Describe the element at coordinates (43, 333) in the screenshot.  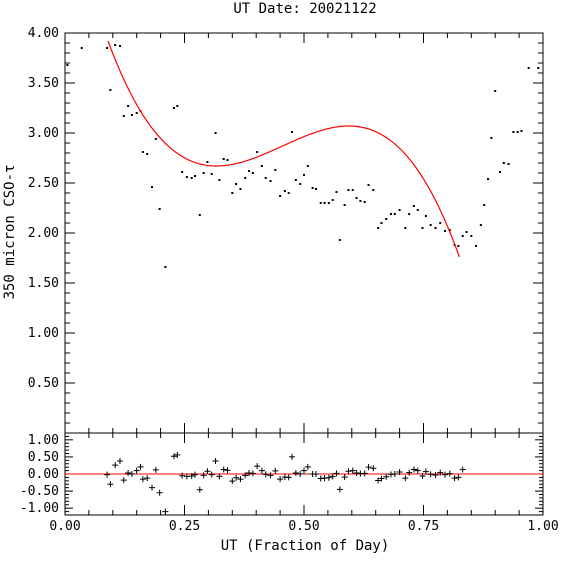
I see `y-tick-label: 1.00` at that location.